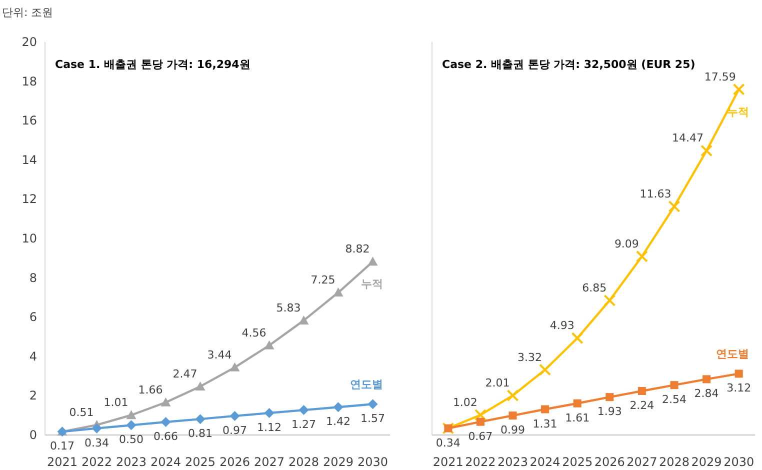 The height and width of the screenshot is (470, 762). What do you see at coordinates (234, 430) in the screenshot?
I see `data-label: 0.97` at bounding box center [234, 430].